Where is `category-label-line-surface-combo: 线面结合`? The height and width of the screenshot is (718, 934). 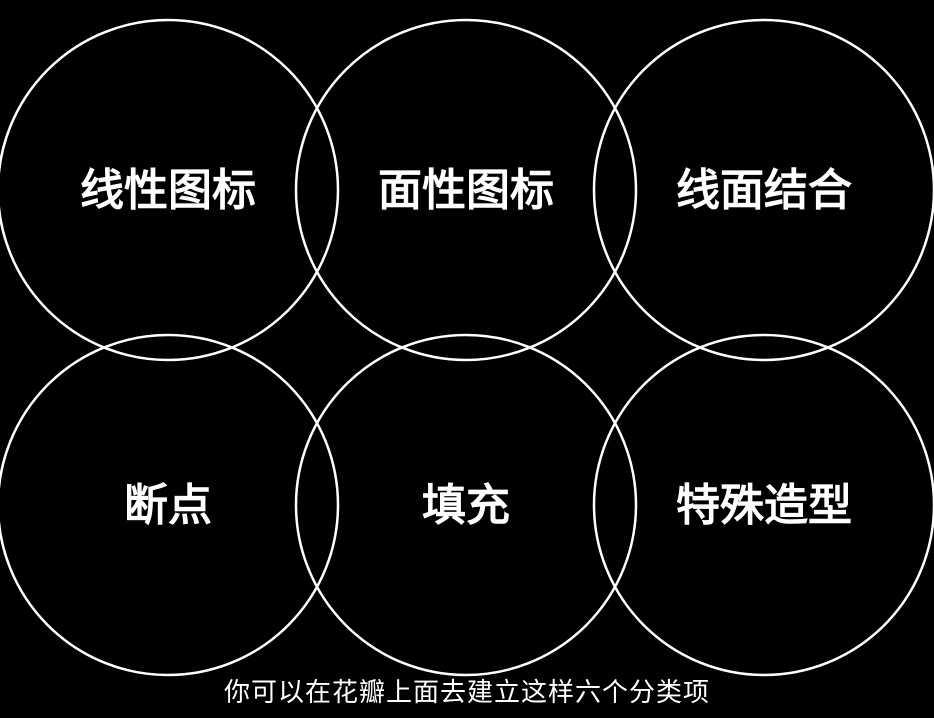 category-label-line-surface-combo: 线面结合 is located at coordinates (764, 190).